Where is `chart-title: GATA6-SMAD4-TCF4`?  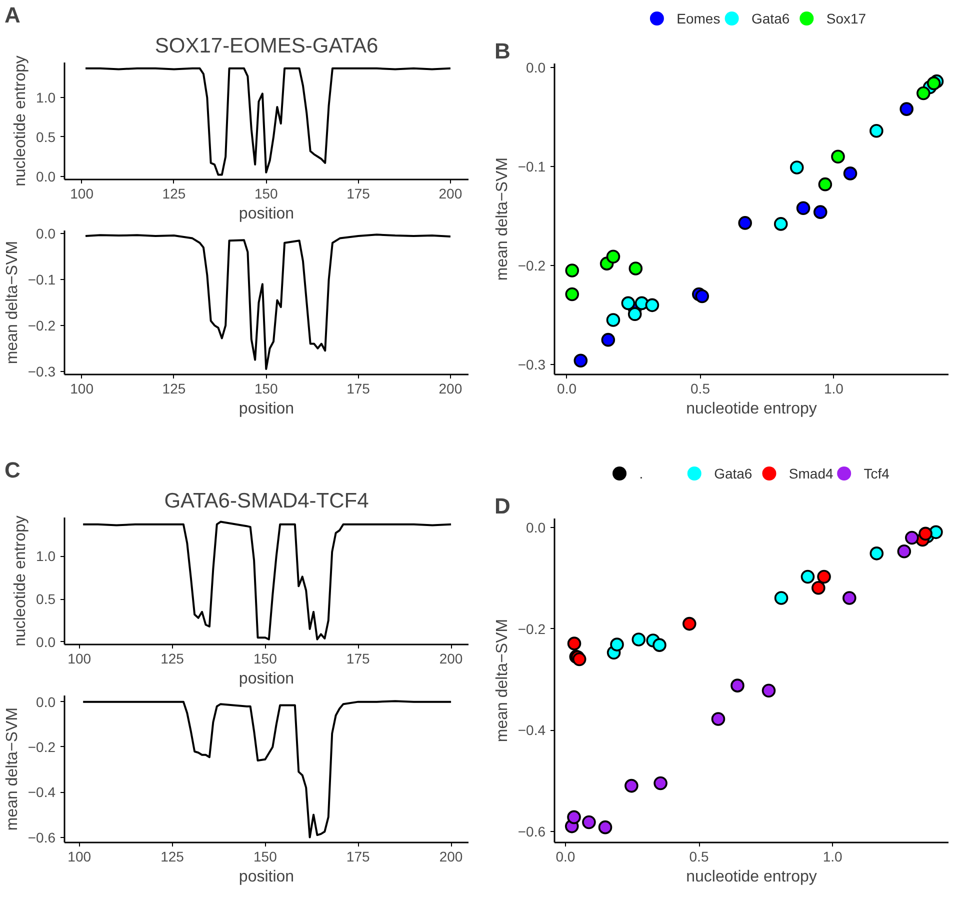
chart-title: GATA6-SMAD4-TCF4 is located at coordinates (267, 501).